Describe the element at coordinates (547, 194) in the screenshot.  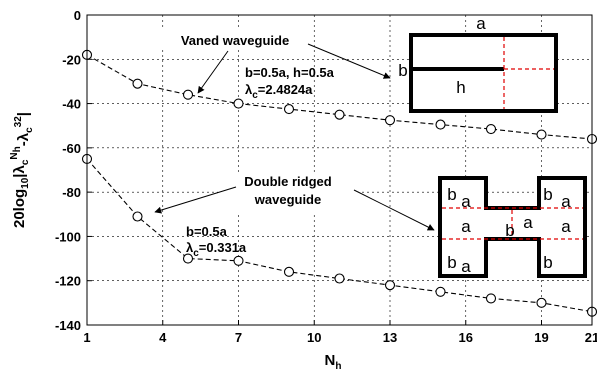
I see `ridged-inset-b-top-right: b` at that location.